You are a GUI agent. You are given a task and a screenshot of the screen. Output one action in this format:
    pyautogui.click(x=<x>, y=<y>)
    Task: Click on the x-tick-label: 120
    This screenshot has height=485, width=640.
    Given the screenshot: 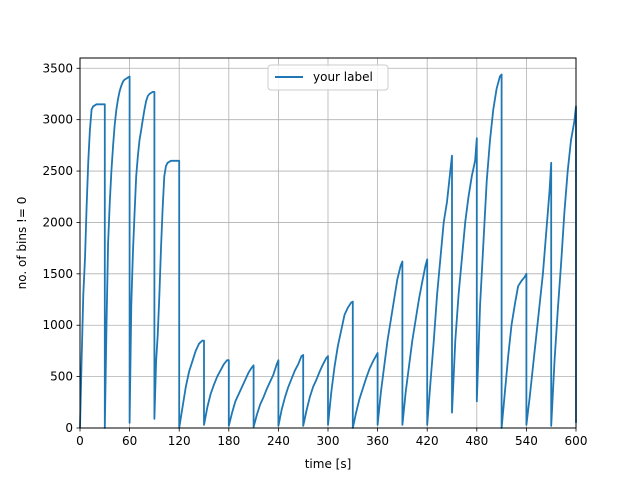 What is the action you would take?
    pyautogui.click(x=179, y=441)
    